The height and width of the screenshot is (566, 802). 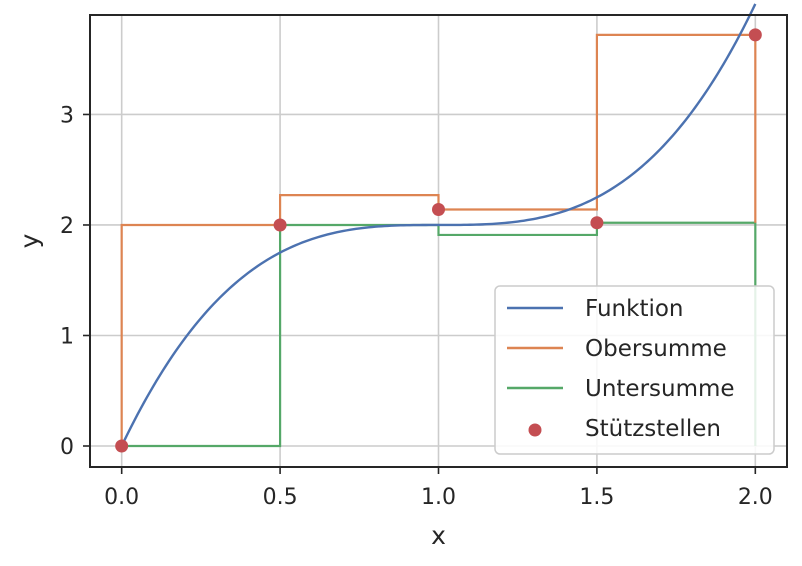 What do you see at coordinates (634, 309) in the screenshot?
I see `legend-label: Funktion` at bounding box center [634, 309].